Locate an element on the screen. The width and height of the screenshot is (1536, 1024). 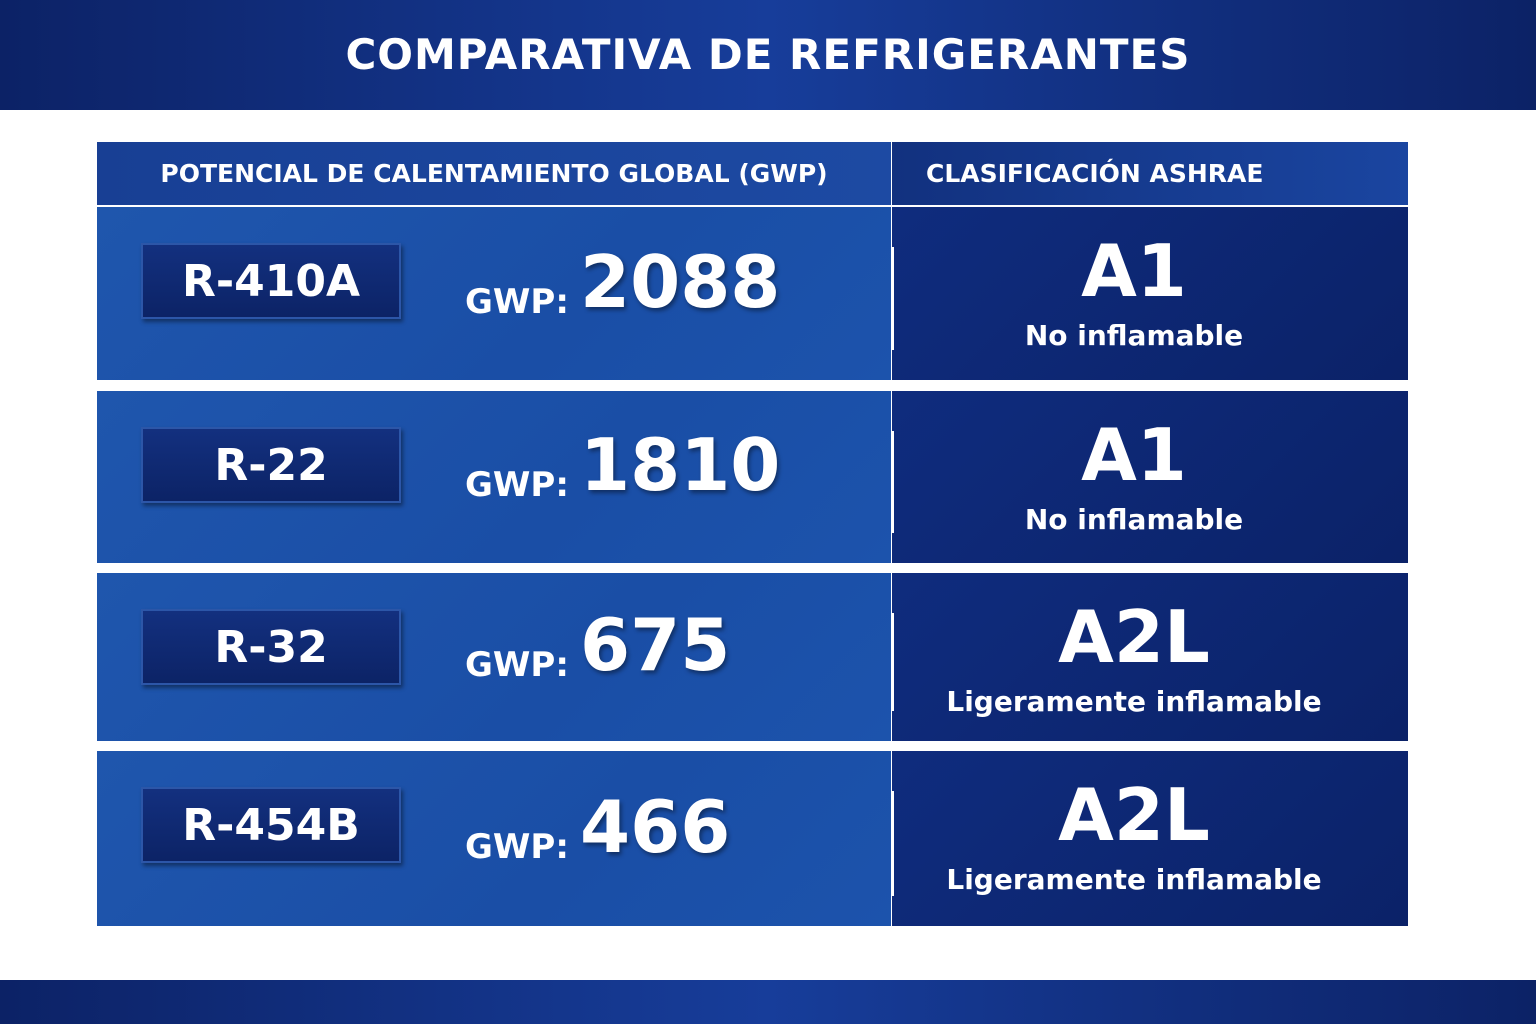
bottom-bar is located at coordinates (768, 1002).